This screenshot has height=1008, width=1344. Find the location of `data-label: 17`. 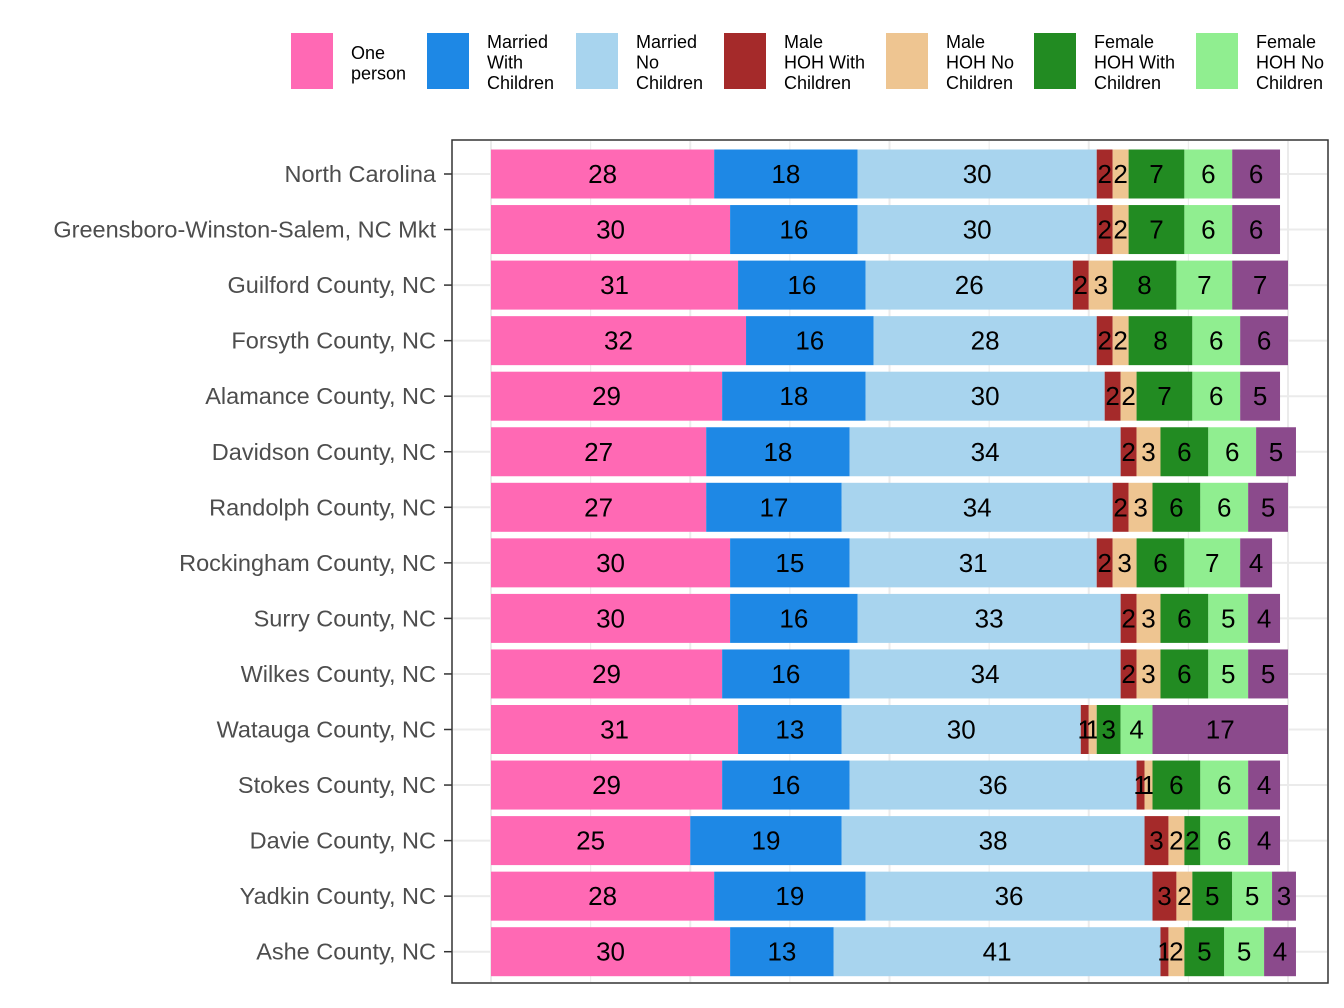

data-label: 17 is located at coordinates (773, 507).